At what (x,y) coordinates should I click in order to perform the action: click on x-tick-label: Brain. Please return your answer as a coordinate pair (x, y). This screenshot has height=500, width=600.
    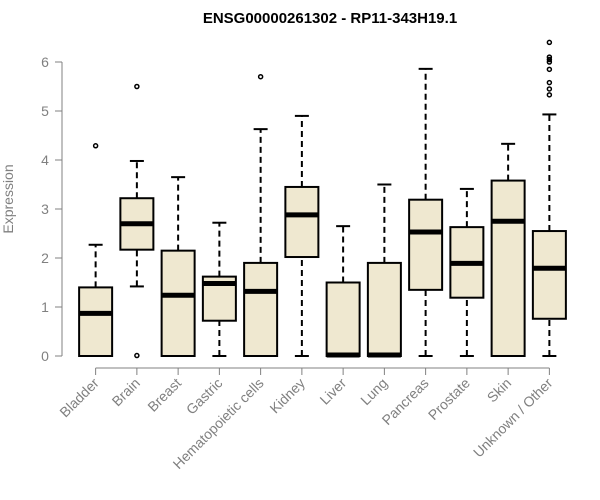
    Looking at the image, I should click on (126, 392).